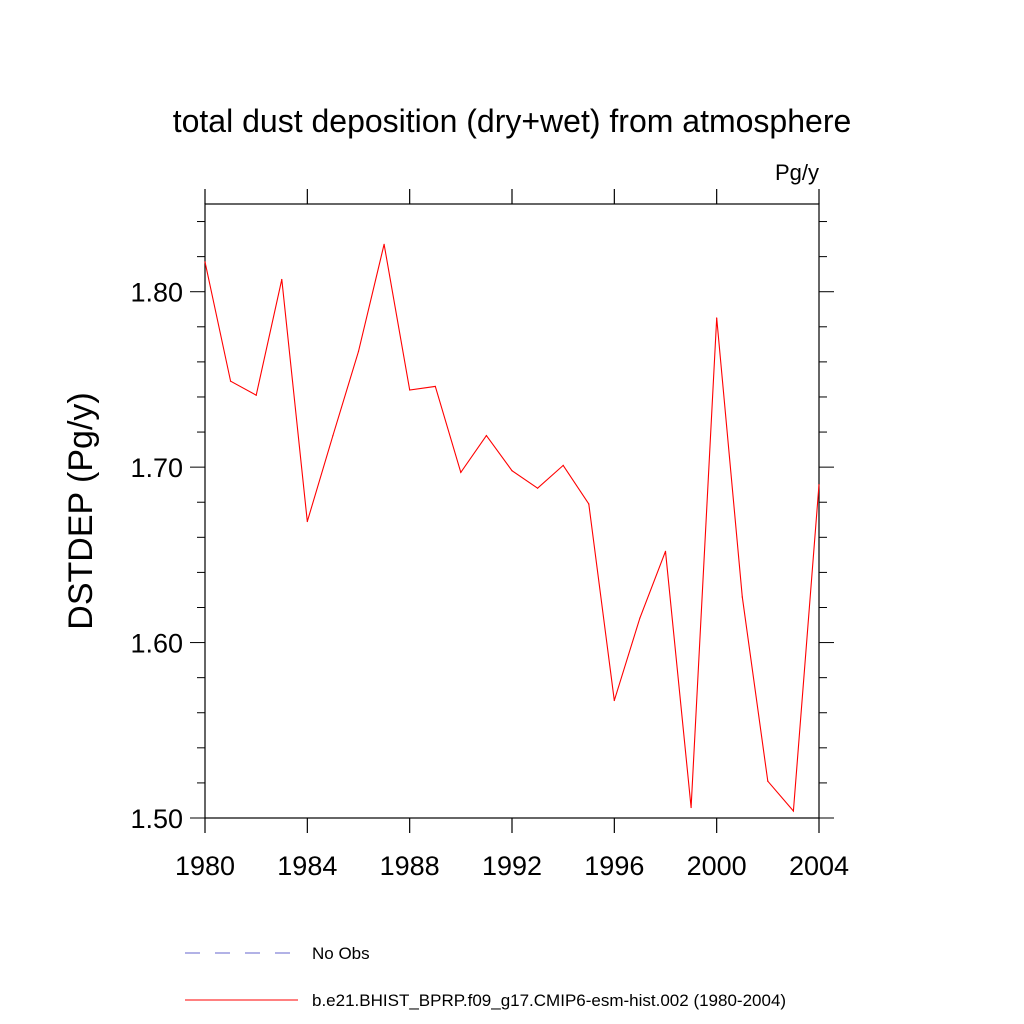 This screenshot has height=1024, width=1024. Describe the element at coordinates (156, 819) in the screenshot. I see `y-tick-label: 1.50` at that location.